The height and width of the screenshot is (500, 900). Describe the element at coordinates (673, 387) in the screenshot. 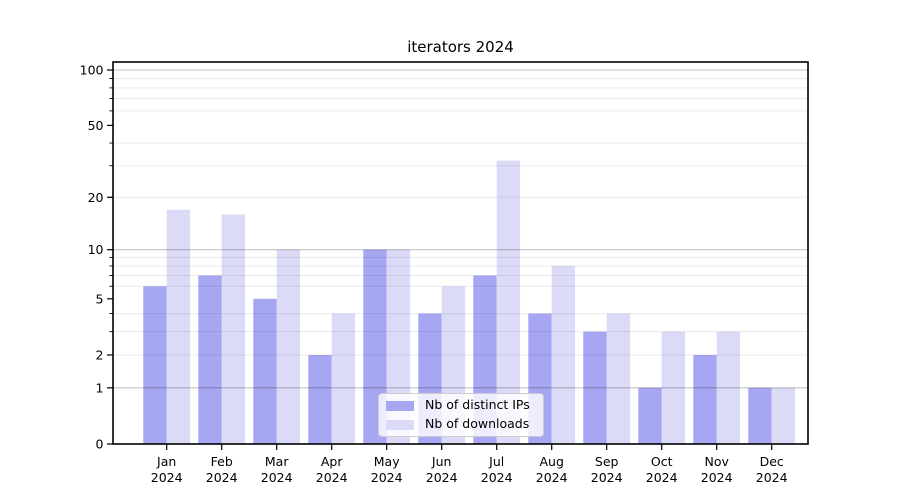

I see `bar-downloads-oct` at that location.